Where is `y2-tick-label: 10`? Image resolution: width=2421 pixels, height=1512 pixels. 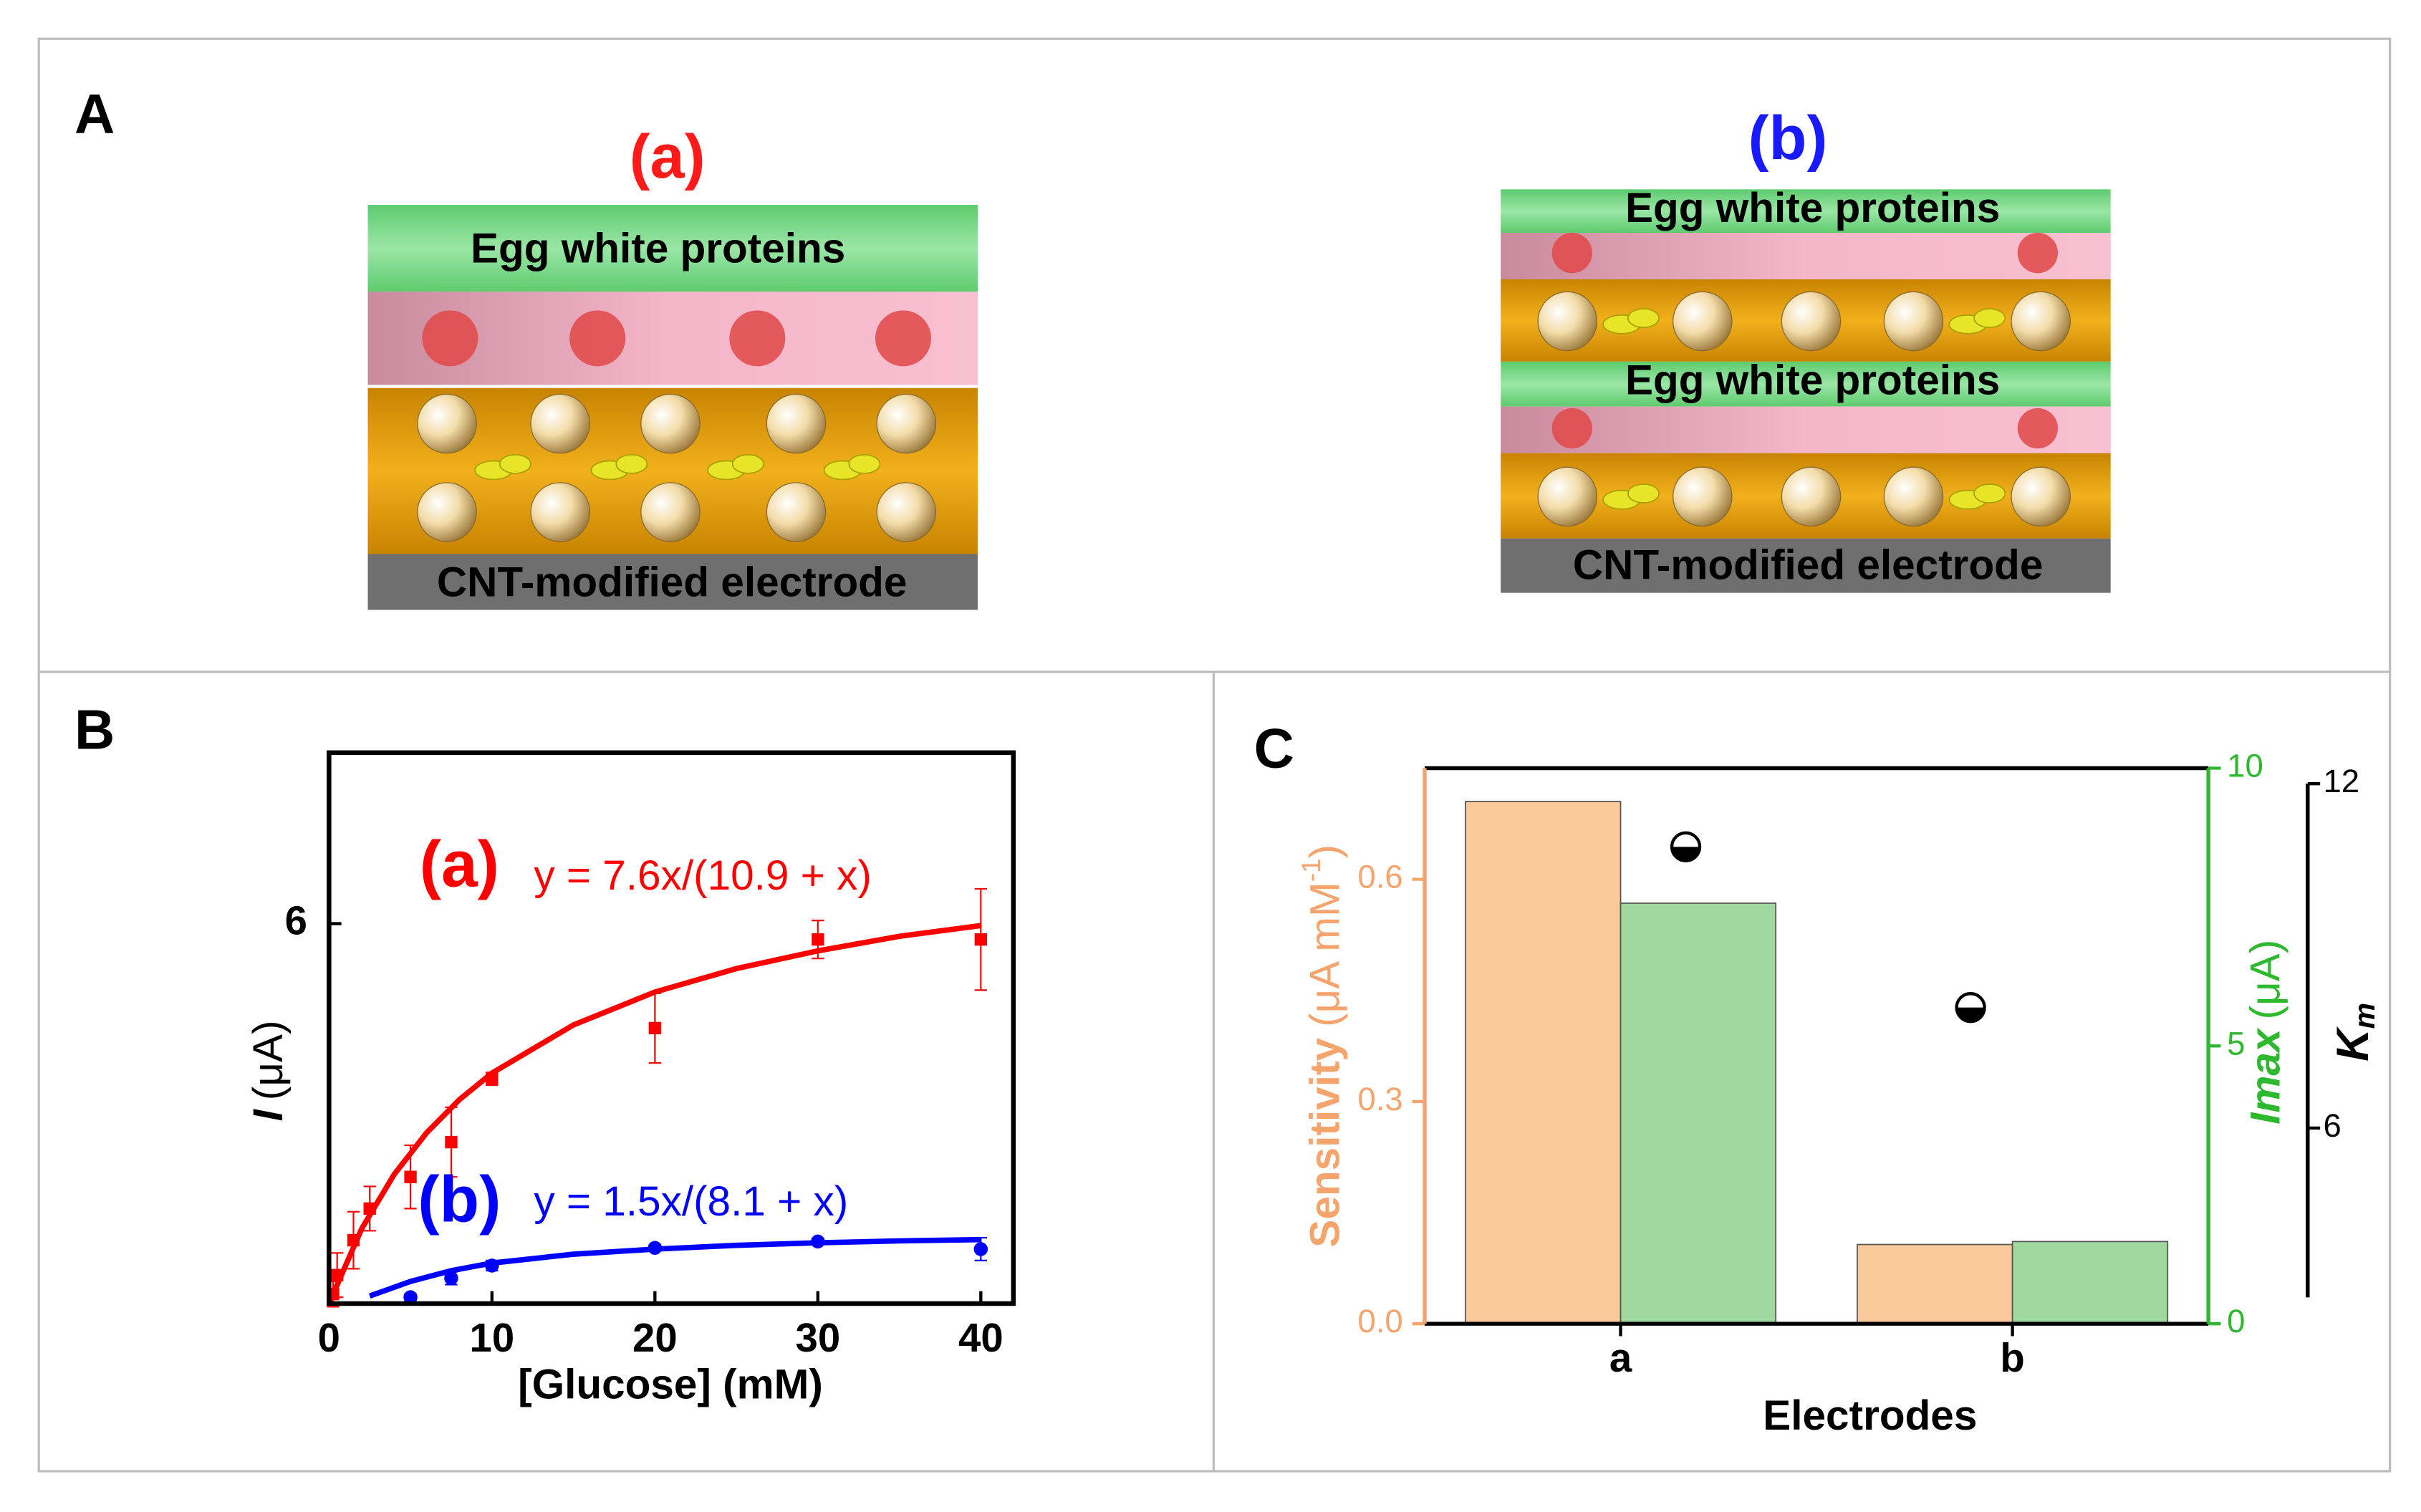 y2-tick-label: 10 is located at coordinates (2245, 766).